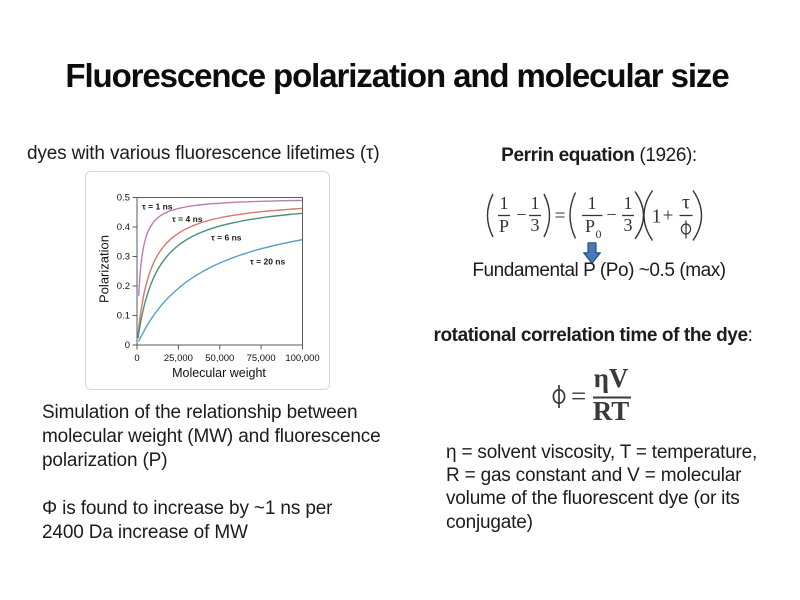 Image resolution: width=800 pixels, height=600 pixels. Describe the element at coordinates (123, 257) in the screenshot. I see `svg-text: 0.3` at that location.